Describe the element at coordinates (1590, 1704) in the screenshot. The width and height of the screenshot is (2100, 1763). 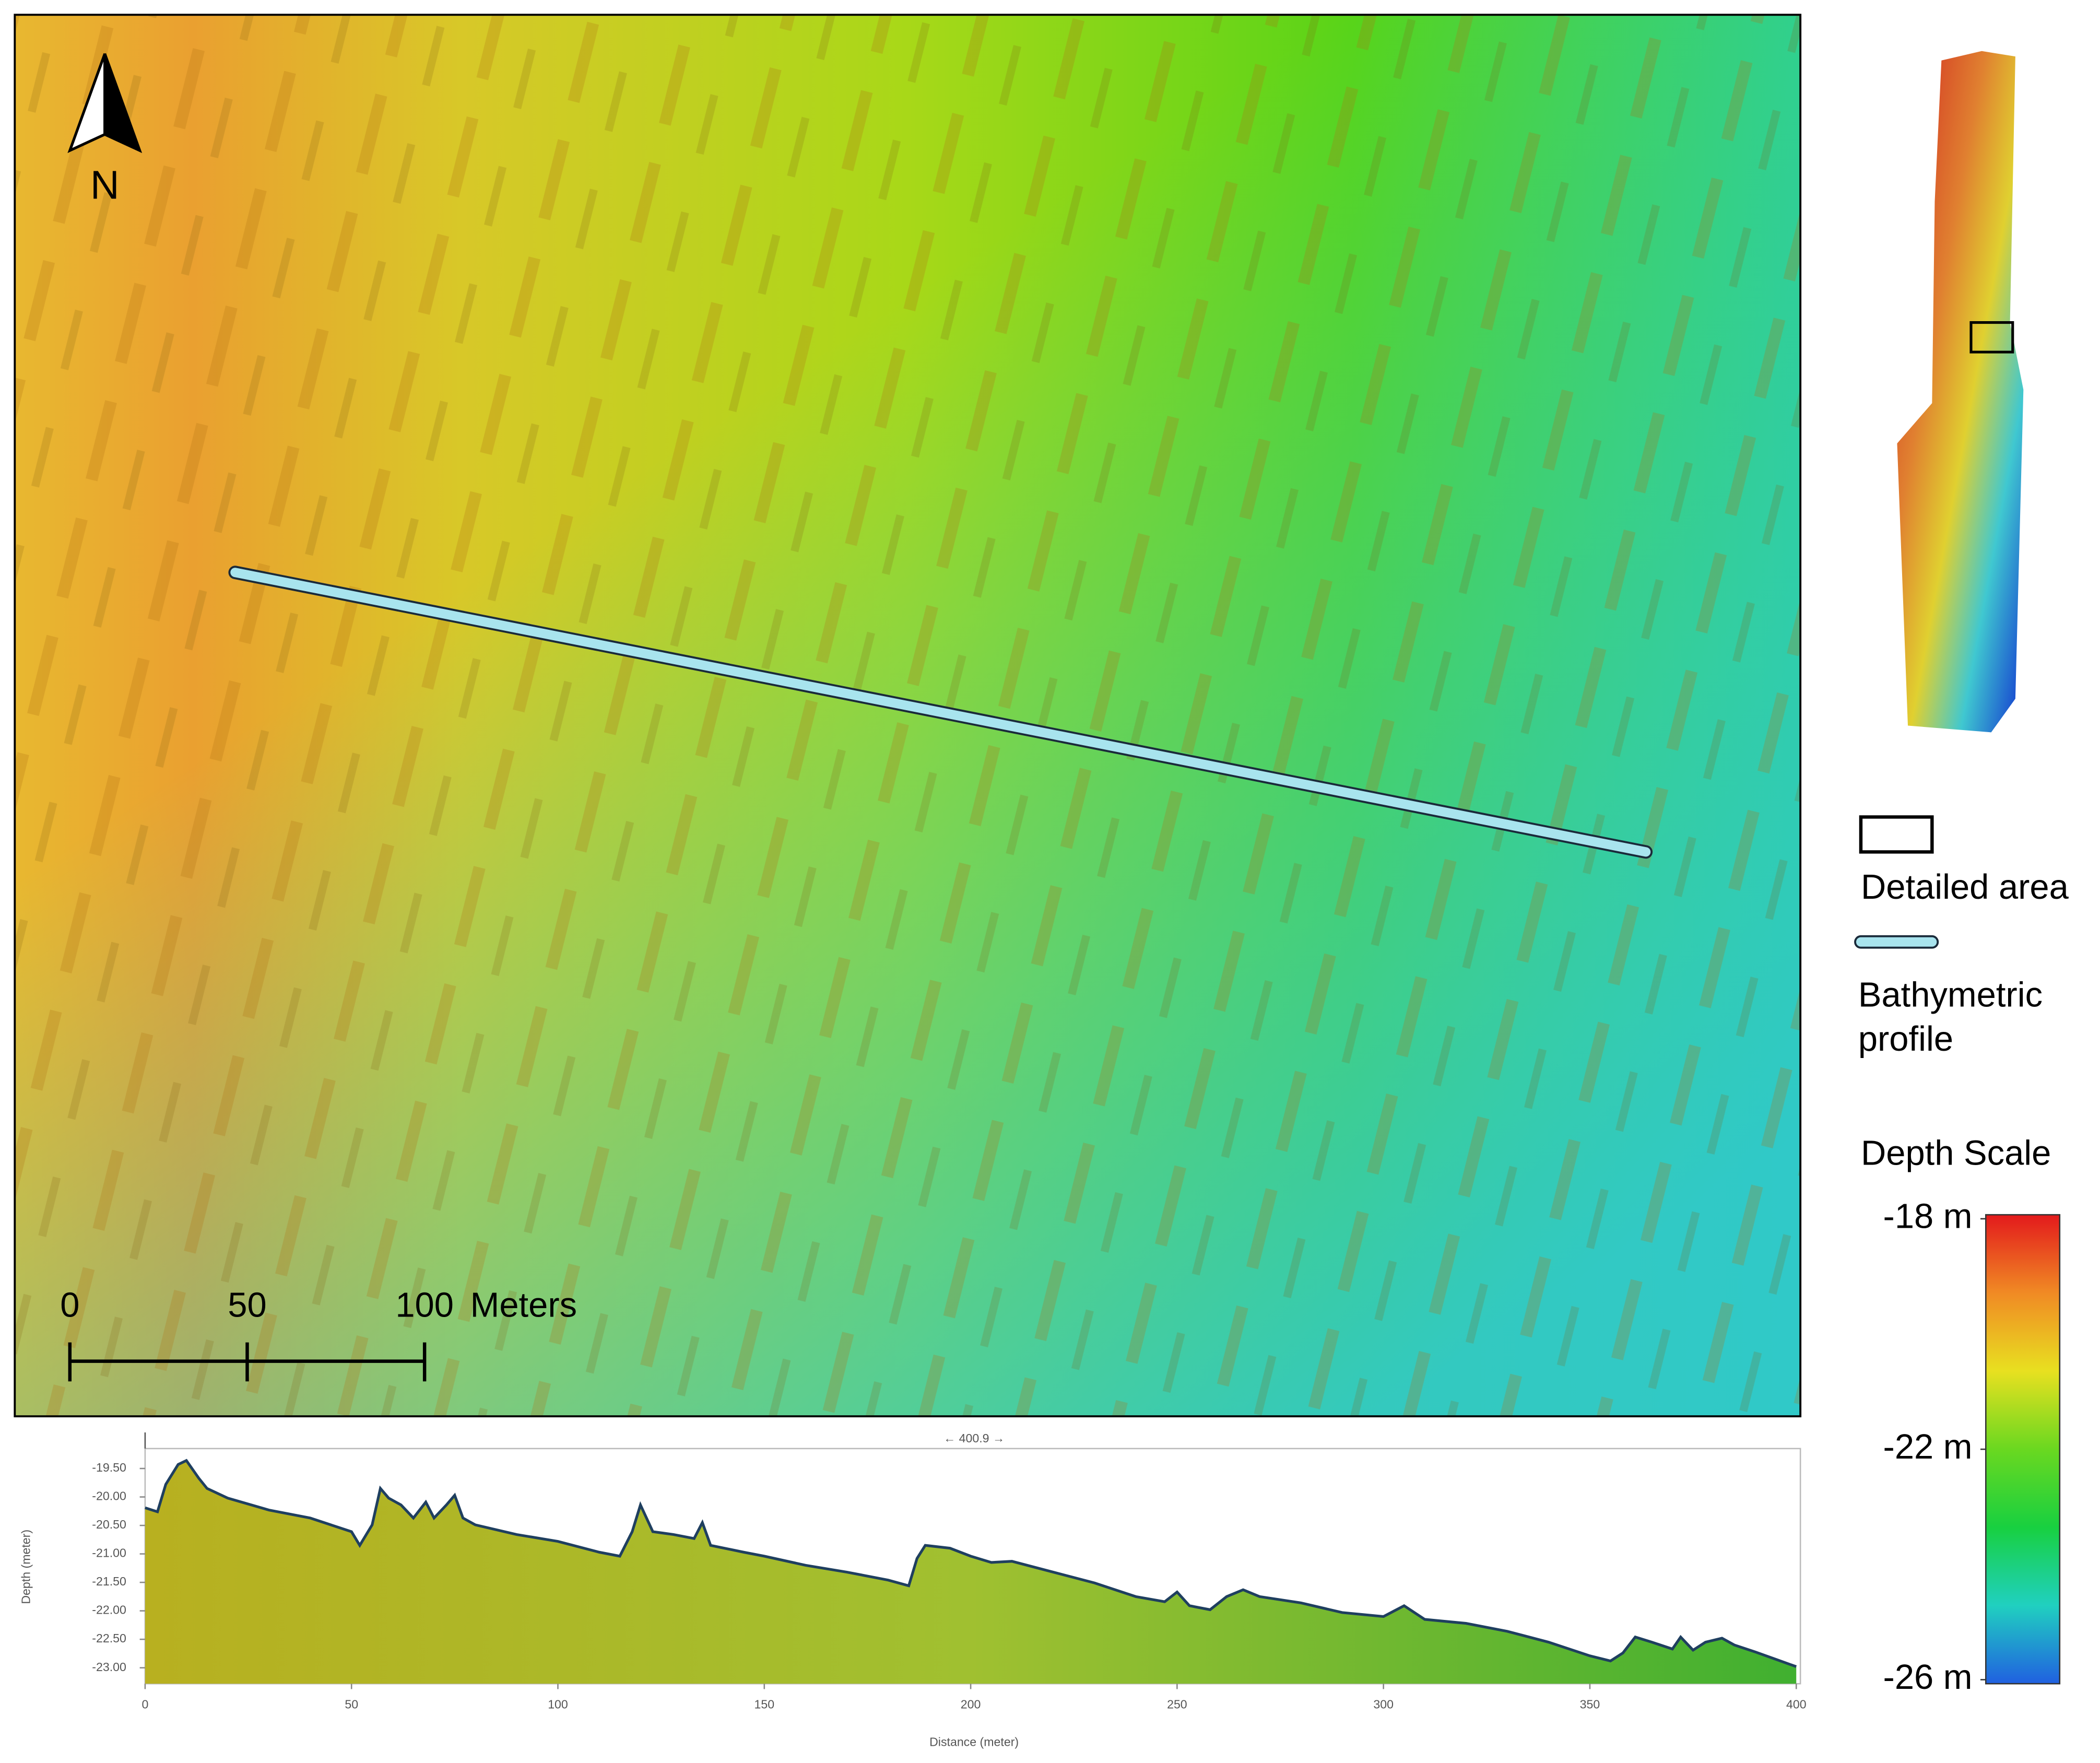
I see `x-tick-label: 350` at that location.